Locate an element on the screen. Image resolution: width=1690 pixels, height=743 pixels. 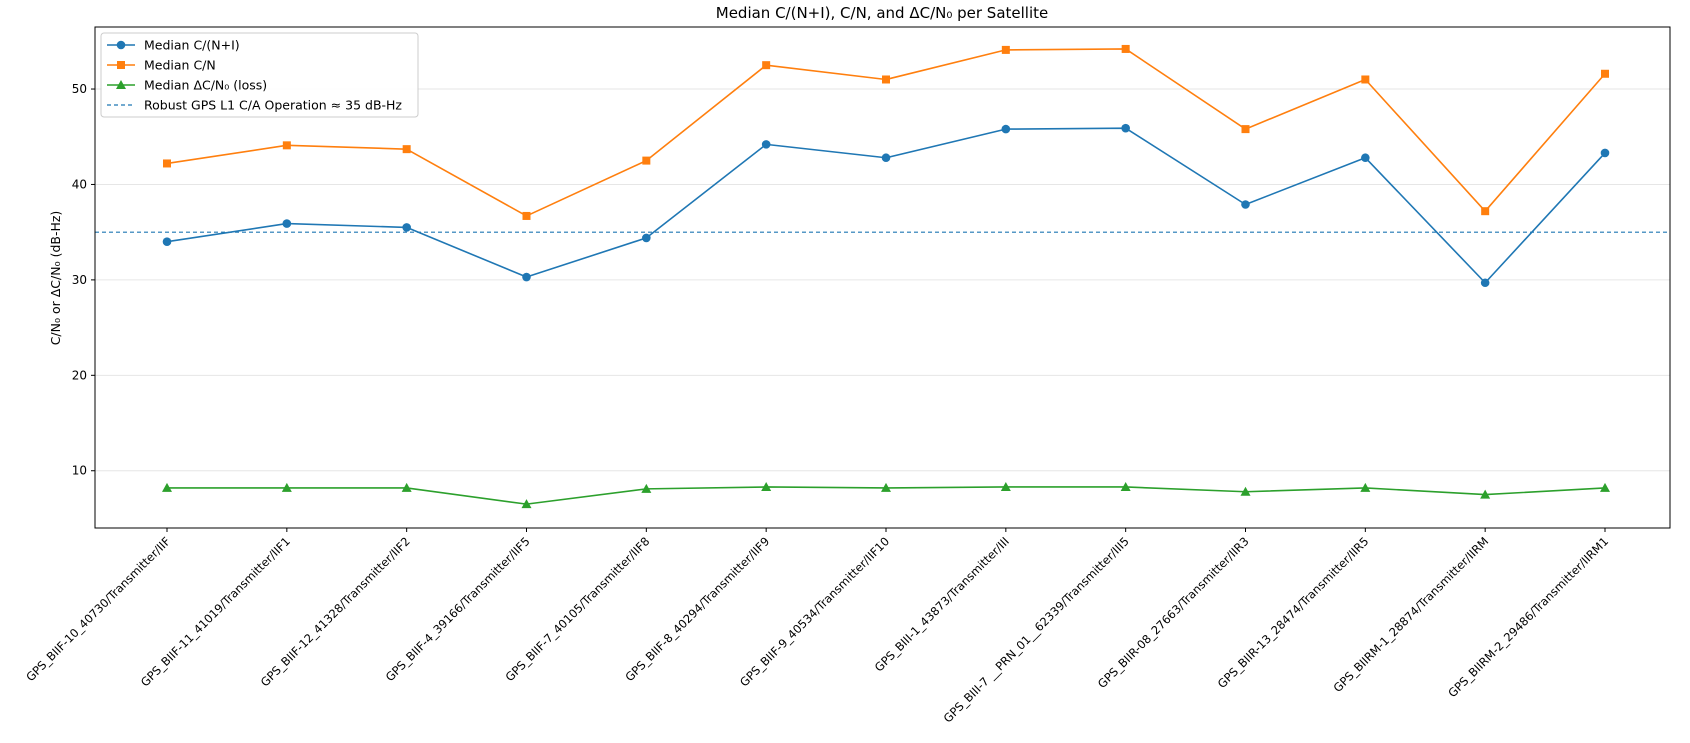
x-tick-label: GPS_BIIF-10_40730/Transmitter/IIF is located at coordinates (98, 609).